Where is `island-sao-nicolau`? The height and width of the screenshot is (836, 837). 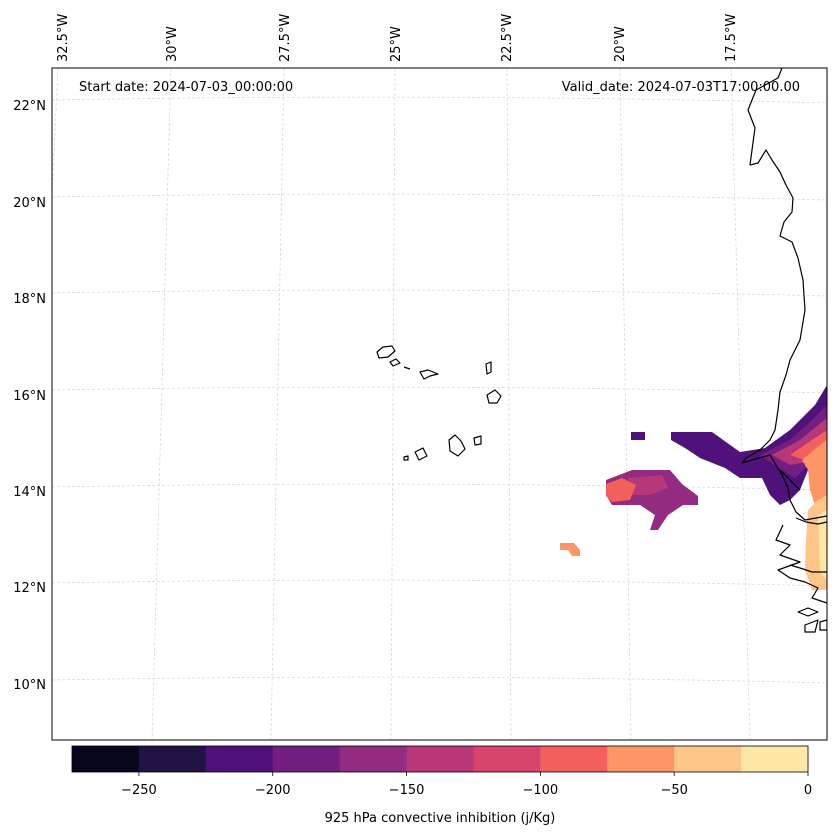
island-sao-nicolau is located at coordinates (429, 374).